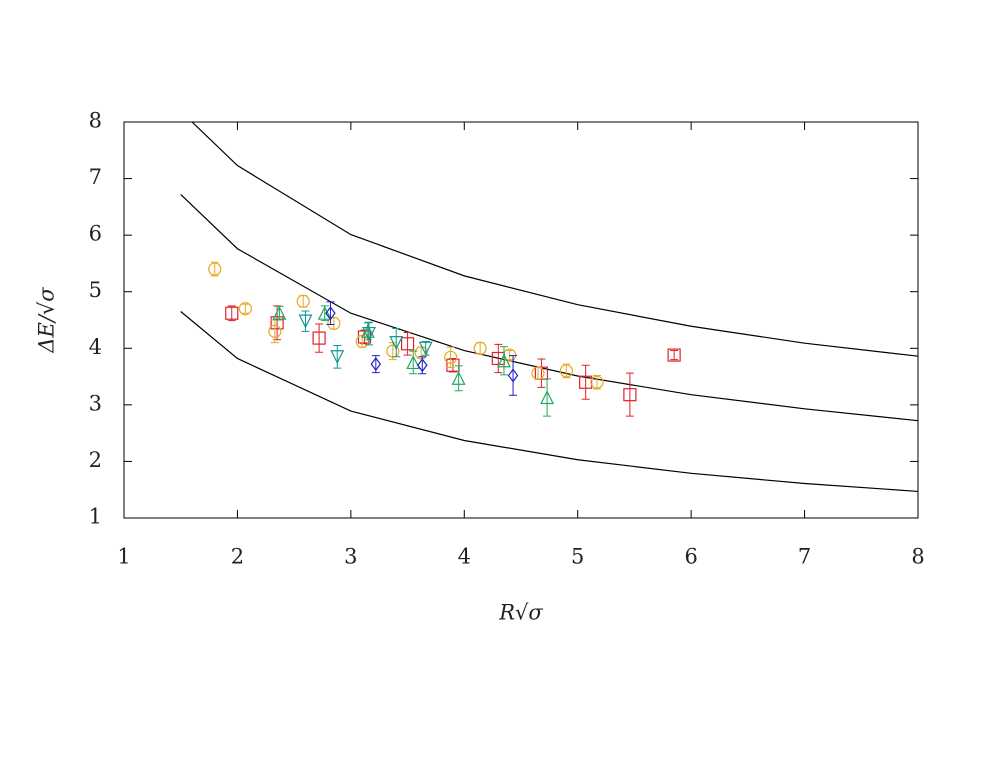 The width and height of the screenshot is (981, 758). I want to click on x-tick-label: 3, so click(350, 557).